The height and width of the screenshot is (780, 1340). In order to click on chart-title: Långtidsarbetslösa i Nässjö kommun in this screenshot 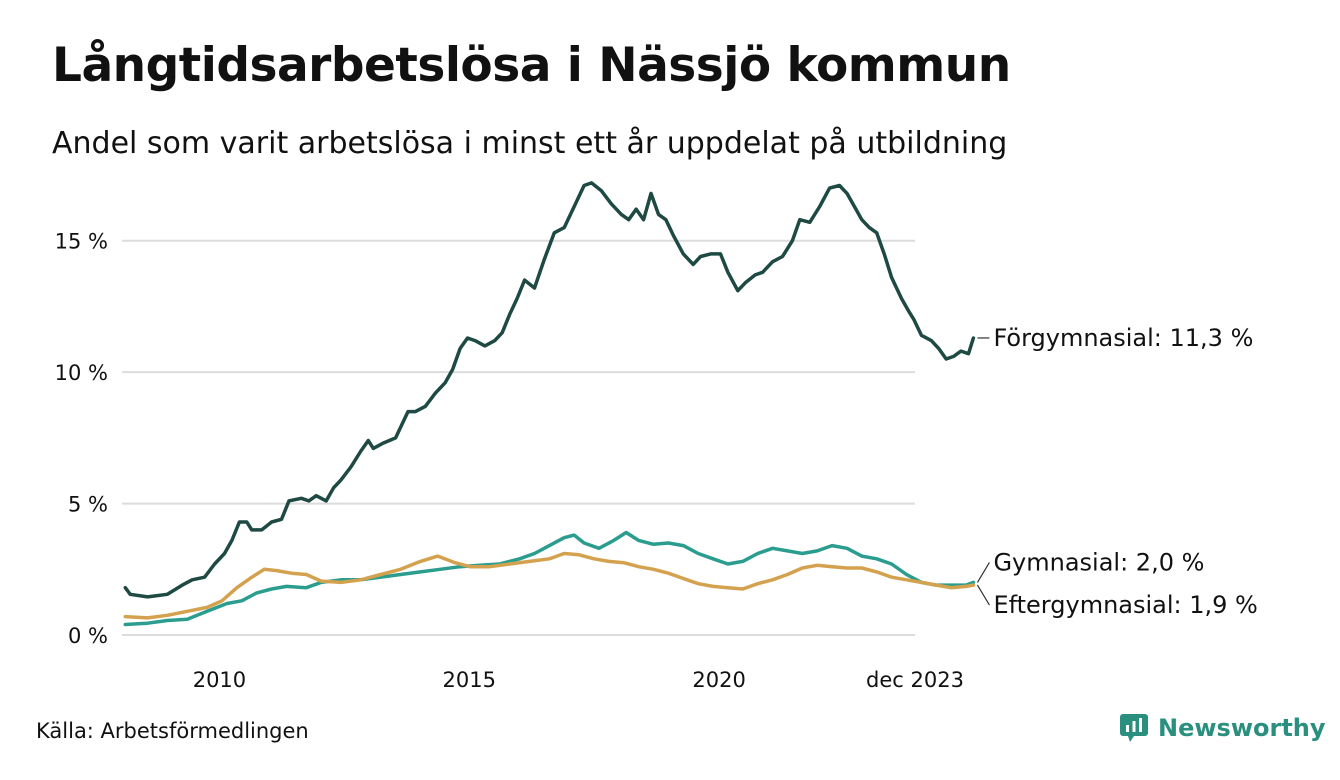, I will do `click(531, 65)`.